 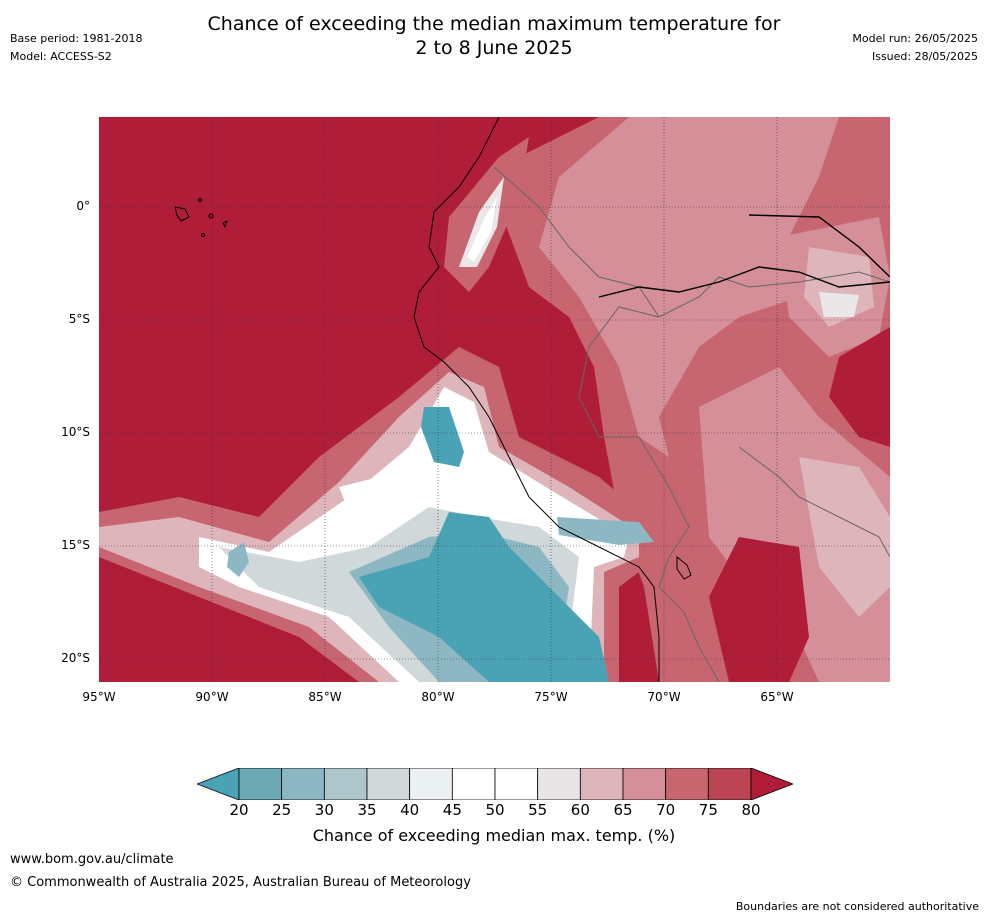 What do you see at coordinates (438, 697) in the screenshot?
I see `lon-label-80w: 80°W` at bounding box center [438, 697].